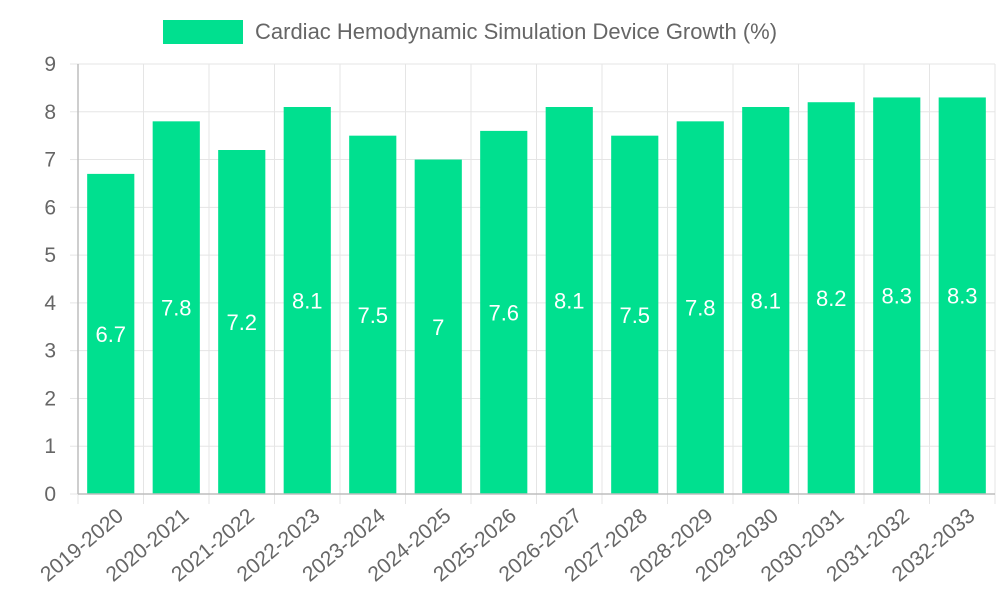 The height and width of the screenshot is (605, 1000). Describe the element at coordinates (50, 207) in the screenshot. I see `y-tick-label: 6` at that location.